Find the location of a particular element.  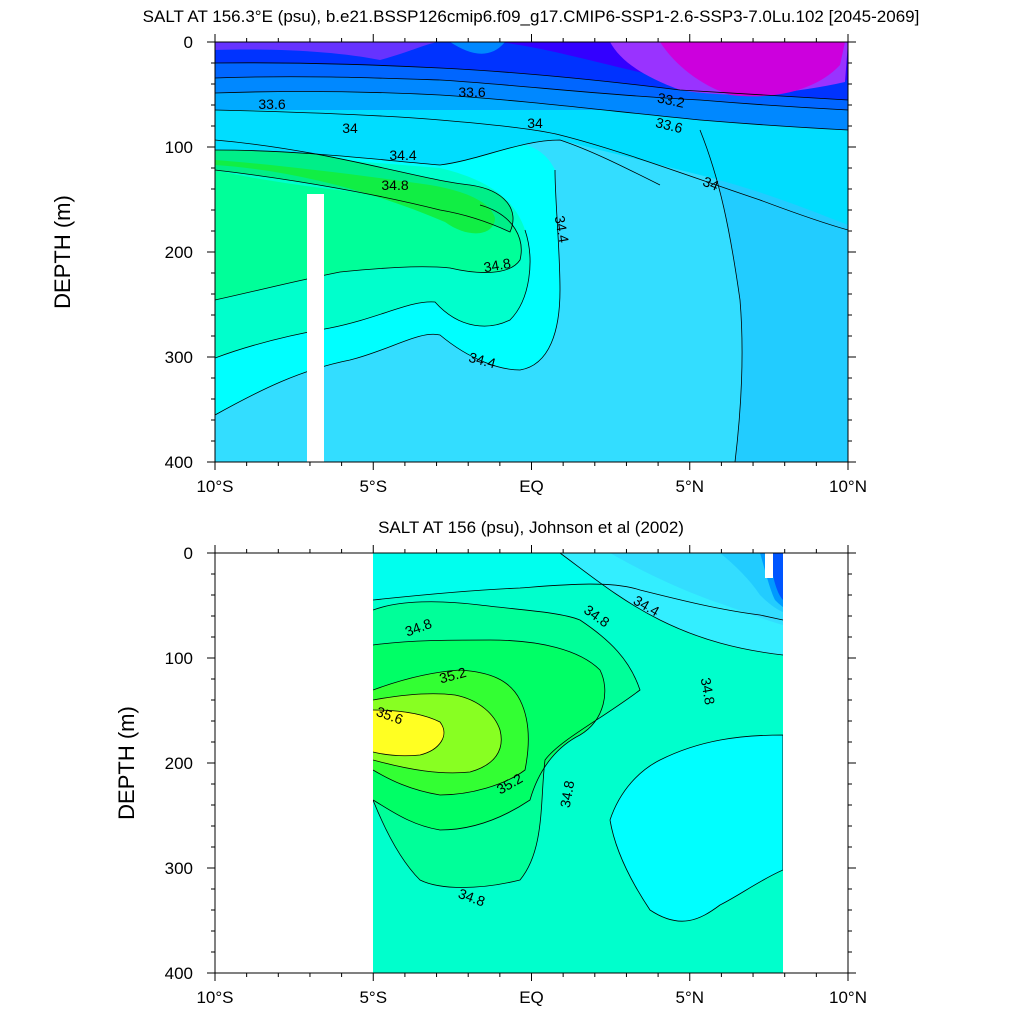

y-axis-title-1: DEPTH (m) is located at coordinates (62, 252).